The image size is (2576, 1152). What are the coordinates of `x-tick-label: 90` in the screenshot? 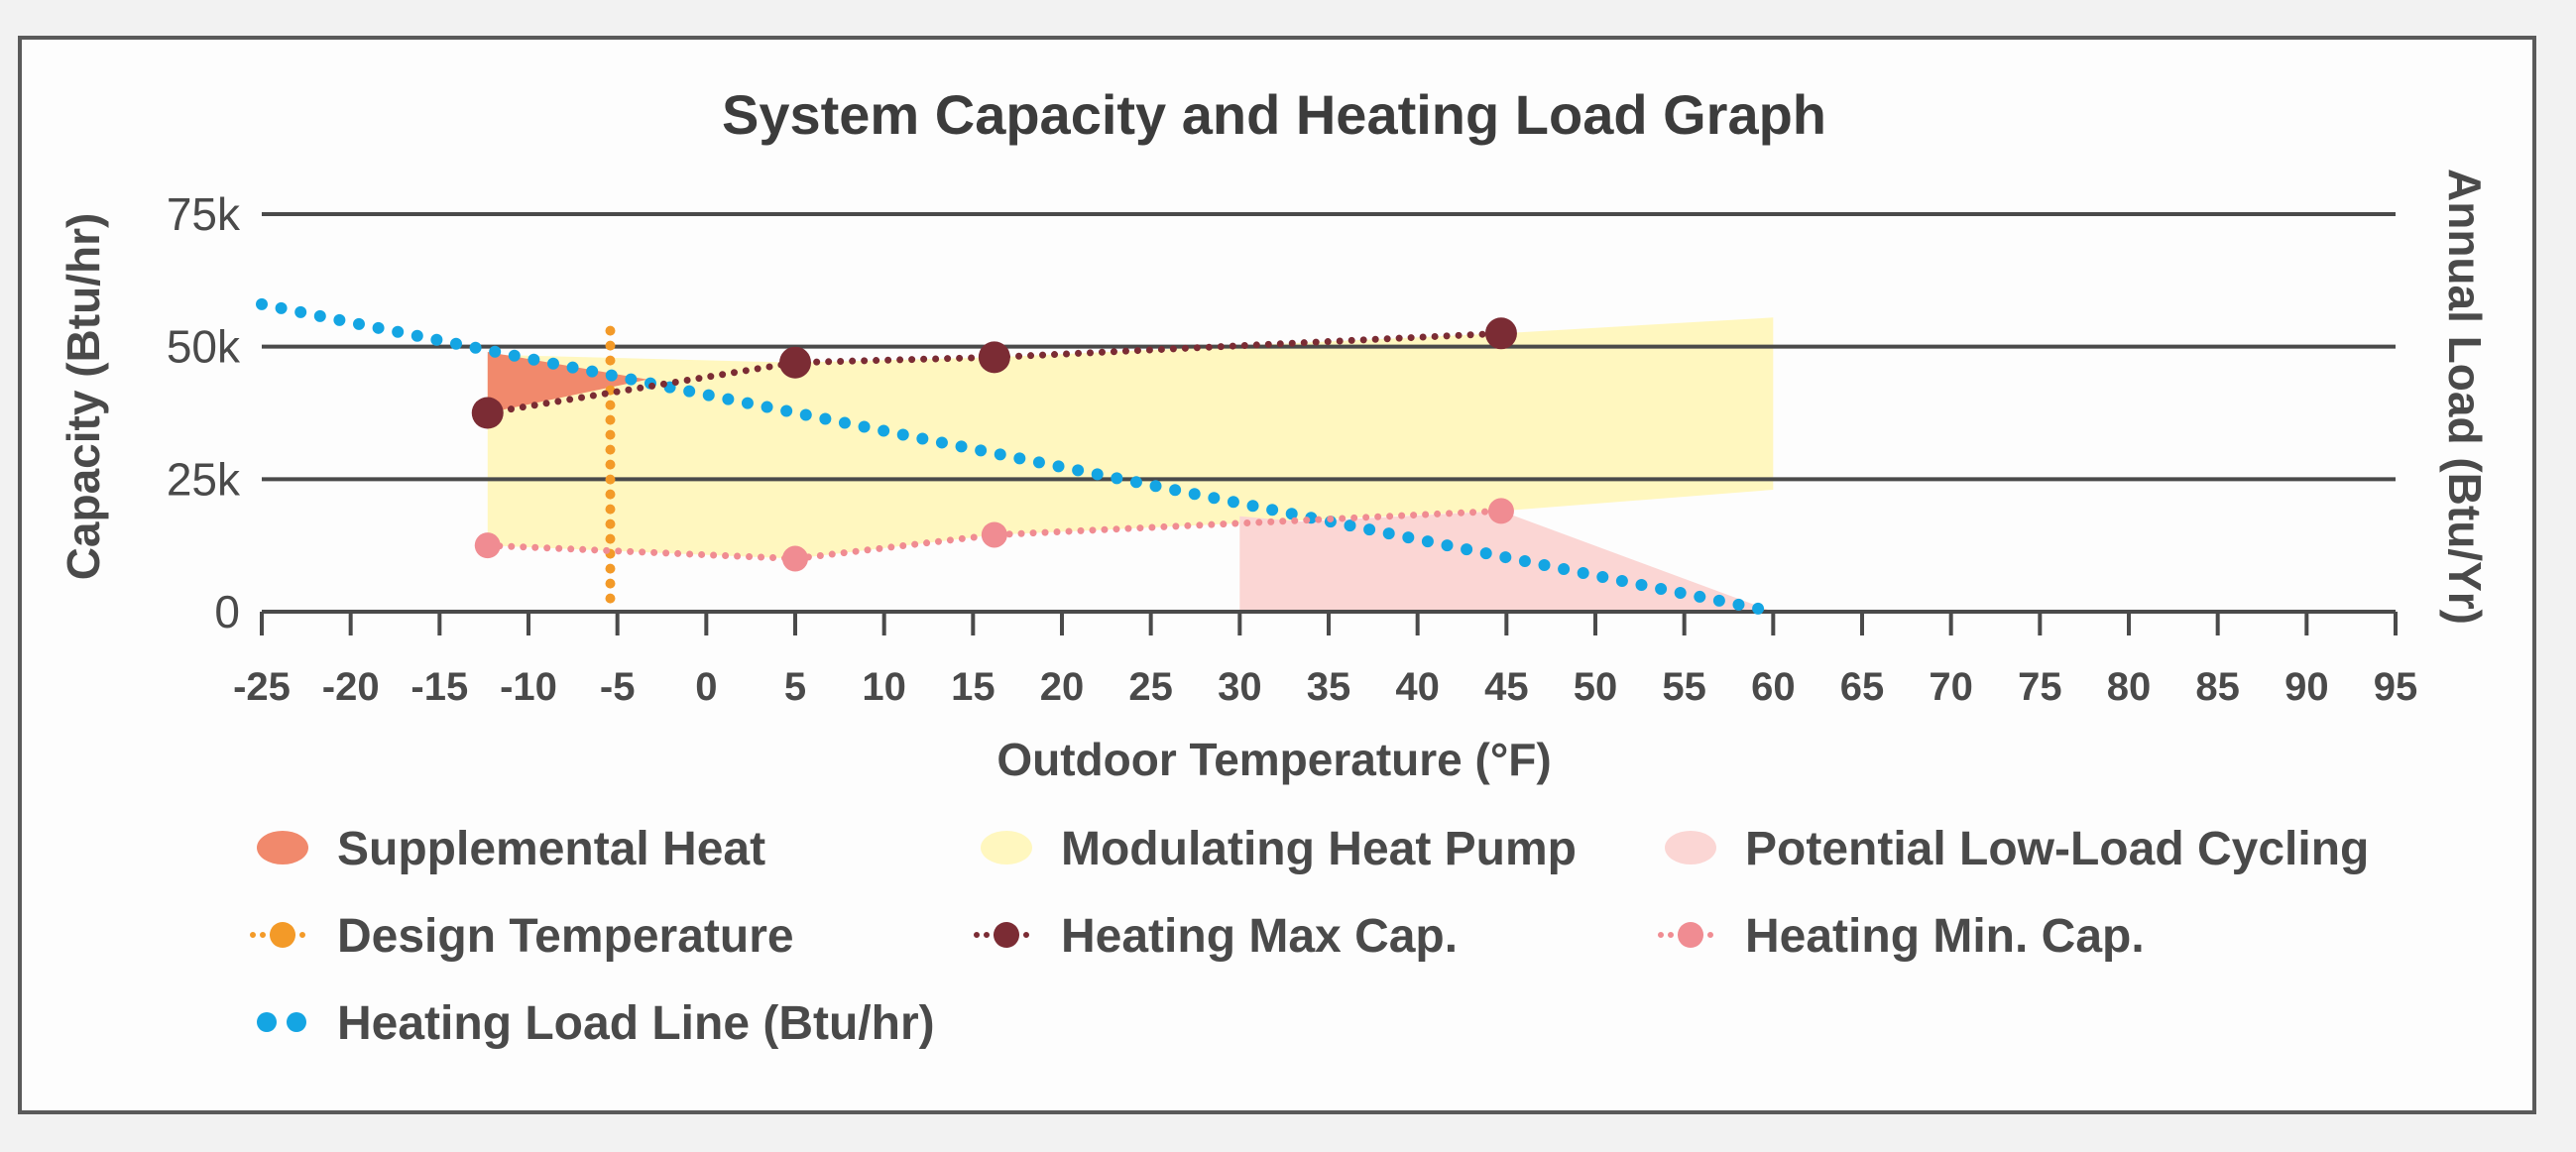 It's located at (2306, 687).